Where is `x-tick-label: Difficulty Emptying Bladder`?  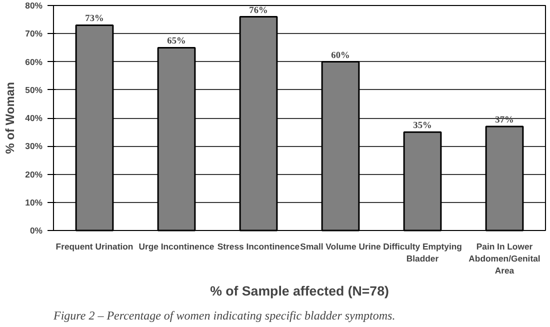 x-tick-label: Difficulty Emptying Bladder is located at coordinates (422, 253).